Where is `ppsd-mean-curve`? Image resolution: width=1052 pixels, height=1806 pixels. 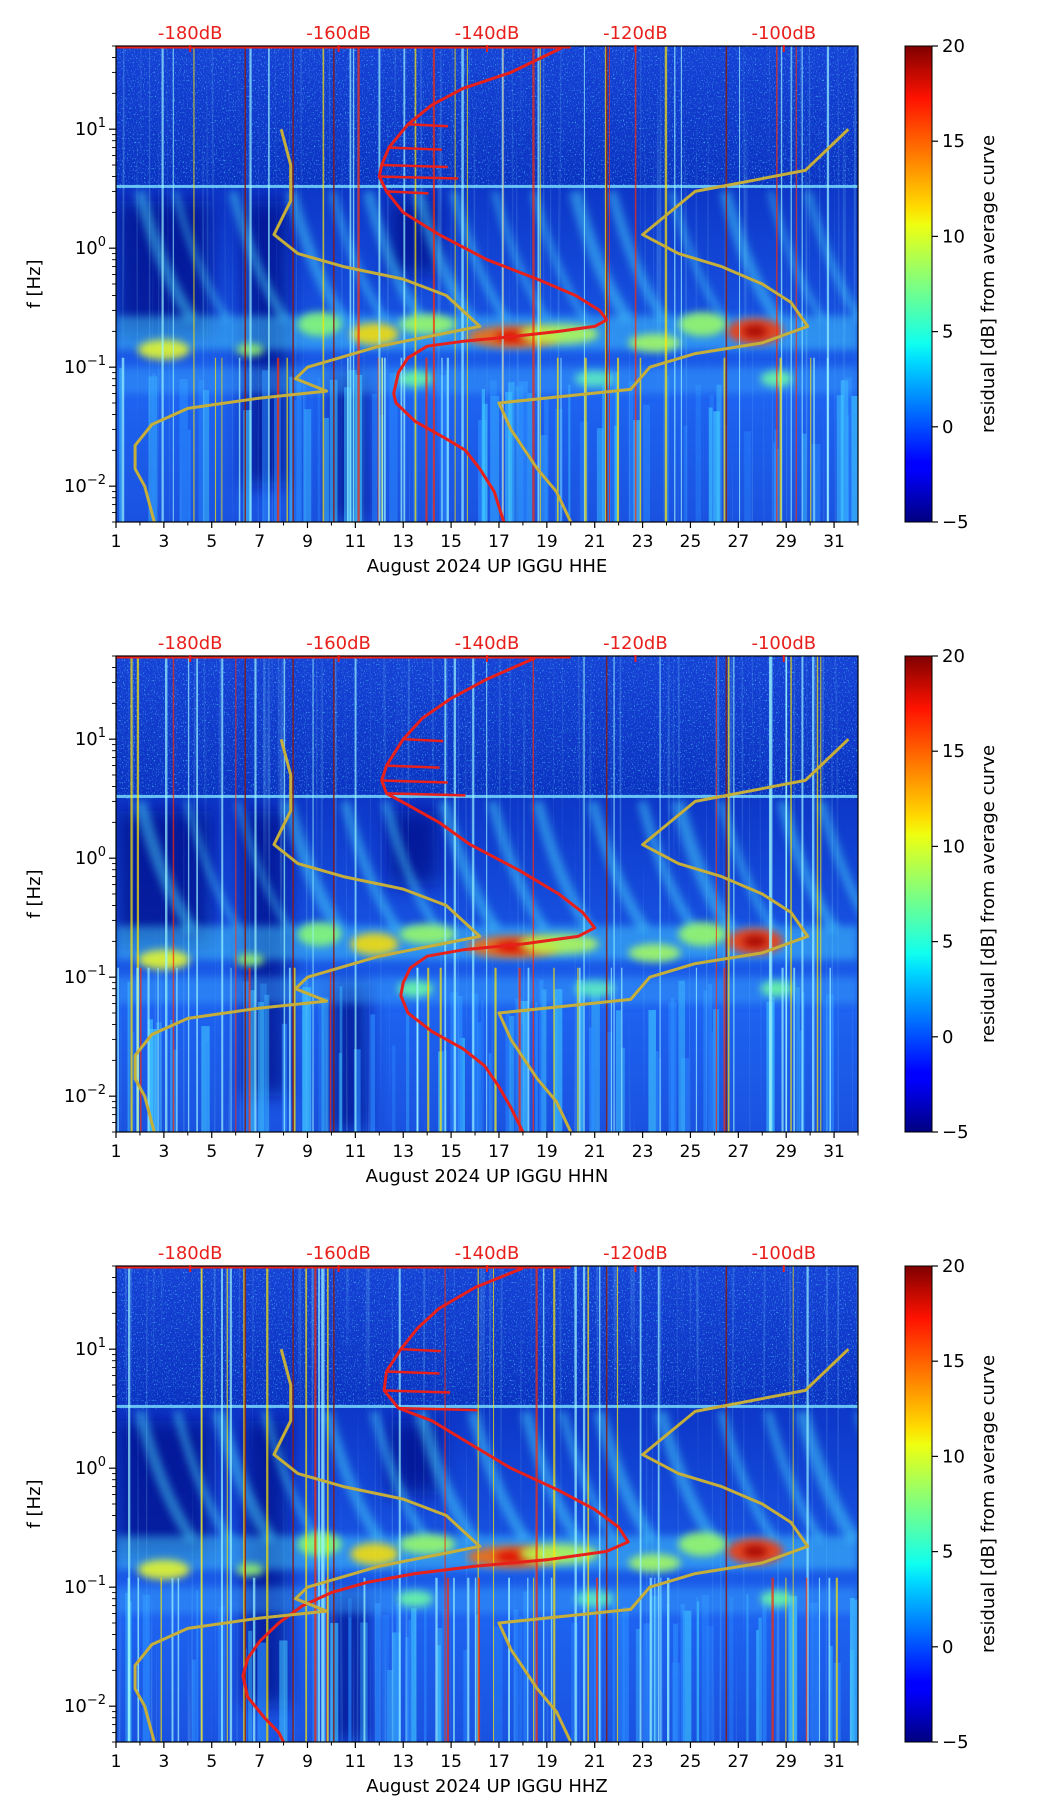 ppsd-mean-curve is located at coordinates (488, 894).